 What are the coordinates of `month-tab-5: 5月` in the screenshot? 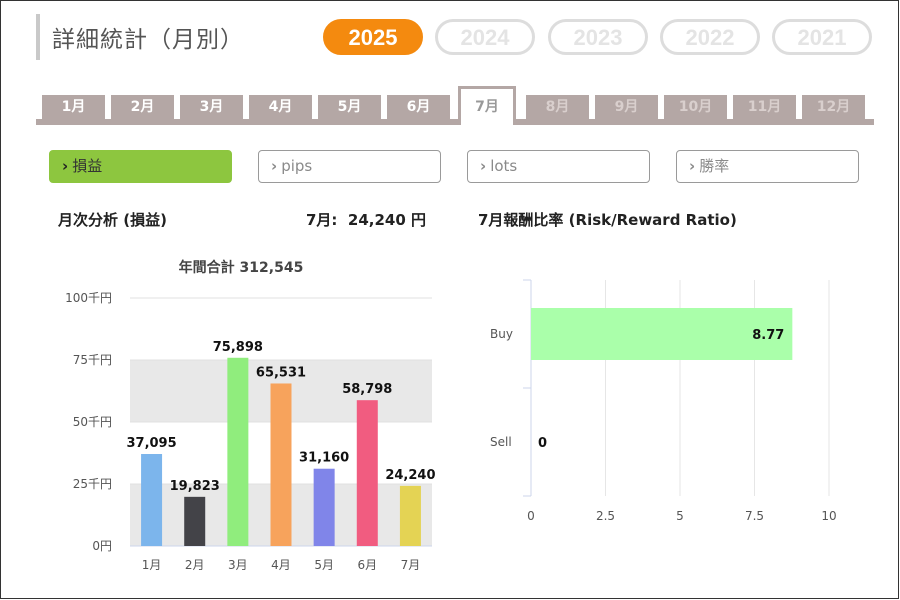 It's located at (349, 107).